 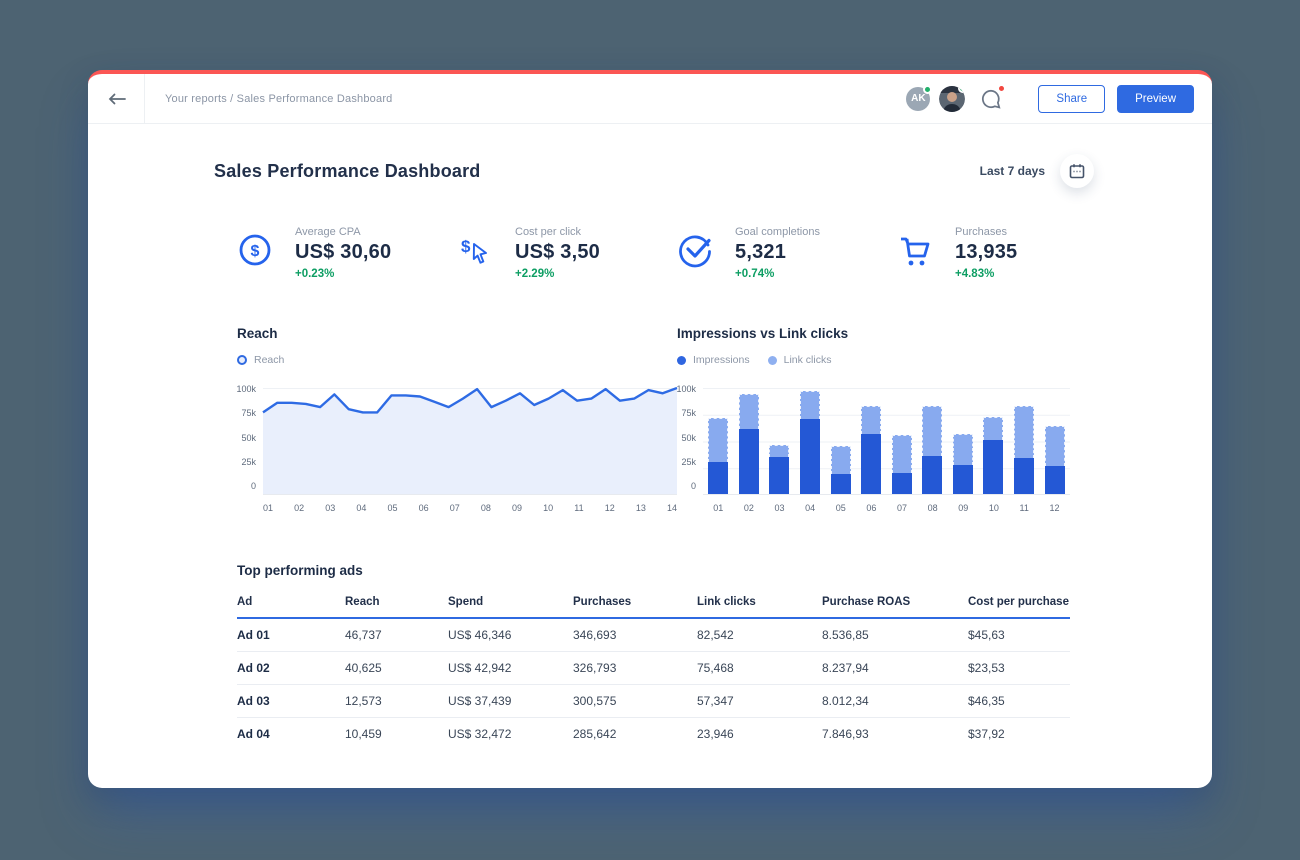 I want to click on value-cell: 8.237,94, so click(x=895, y=668).